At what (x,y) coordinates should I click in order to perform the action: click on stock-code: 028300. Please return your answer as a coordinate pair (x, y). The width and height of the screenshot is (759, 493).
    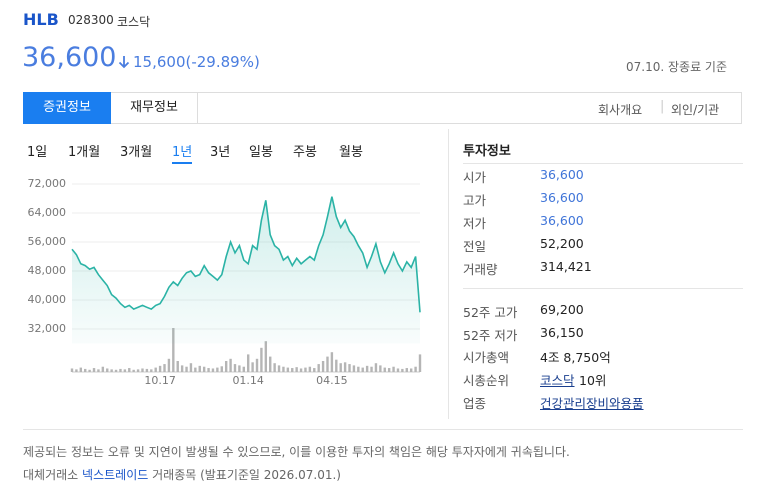
    Looking at the image, I should click on (91, 20).